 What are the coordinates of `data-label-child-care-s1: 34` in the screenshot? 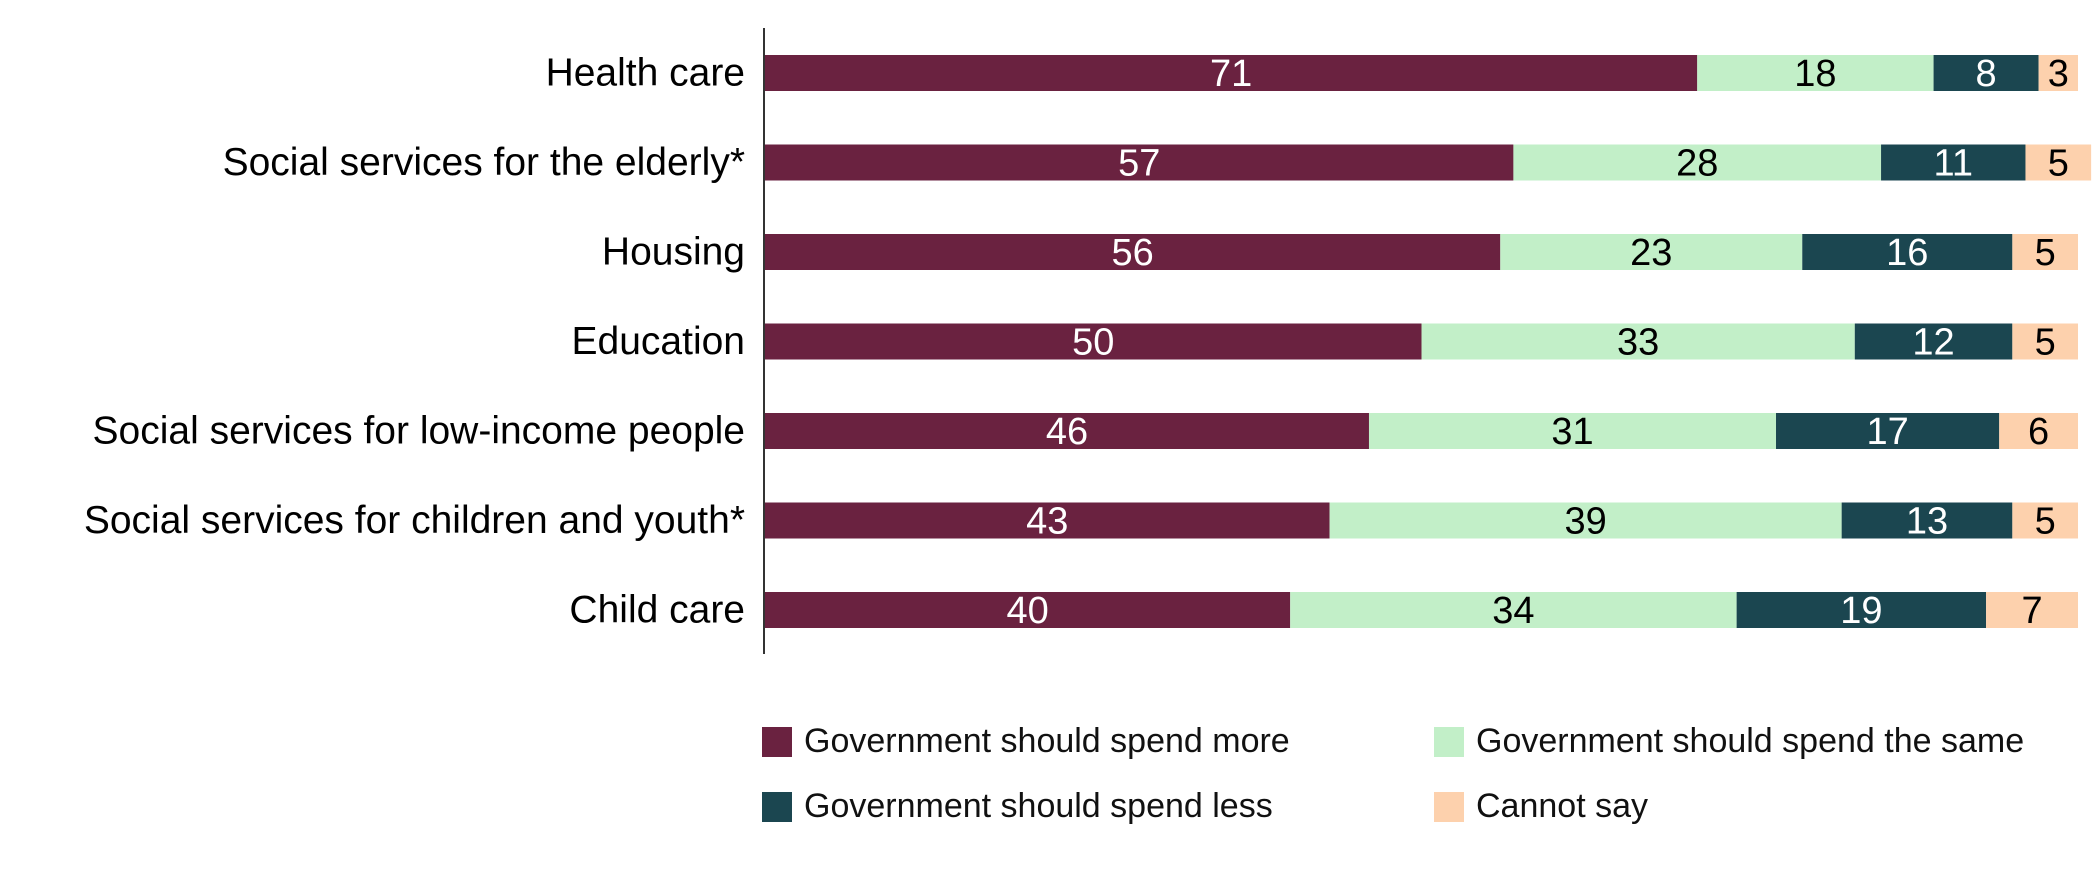 It's located at (1513, 611).